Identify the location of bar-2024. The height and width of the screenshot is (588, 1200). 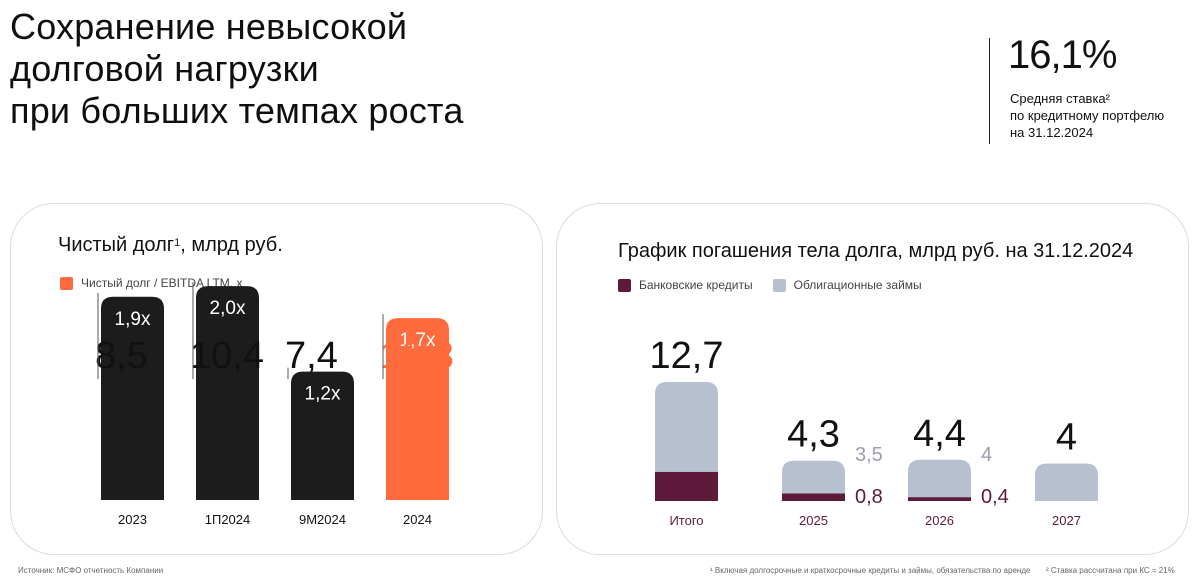
(417, 409).